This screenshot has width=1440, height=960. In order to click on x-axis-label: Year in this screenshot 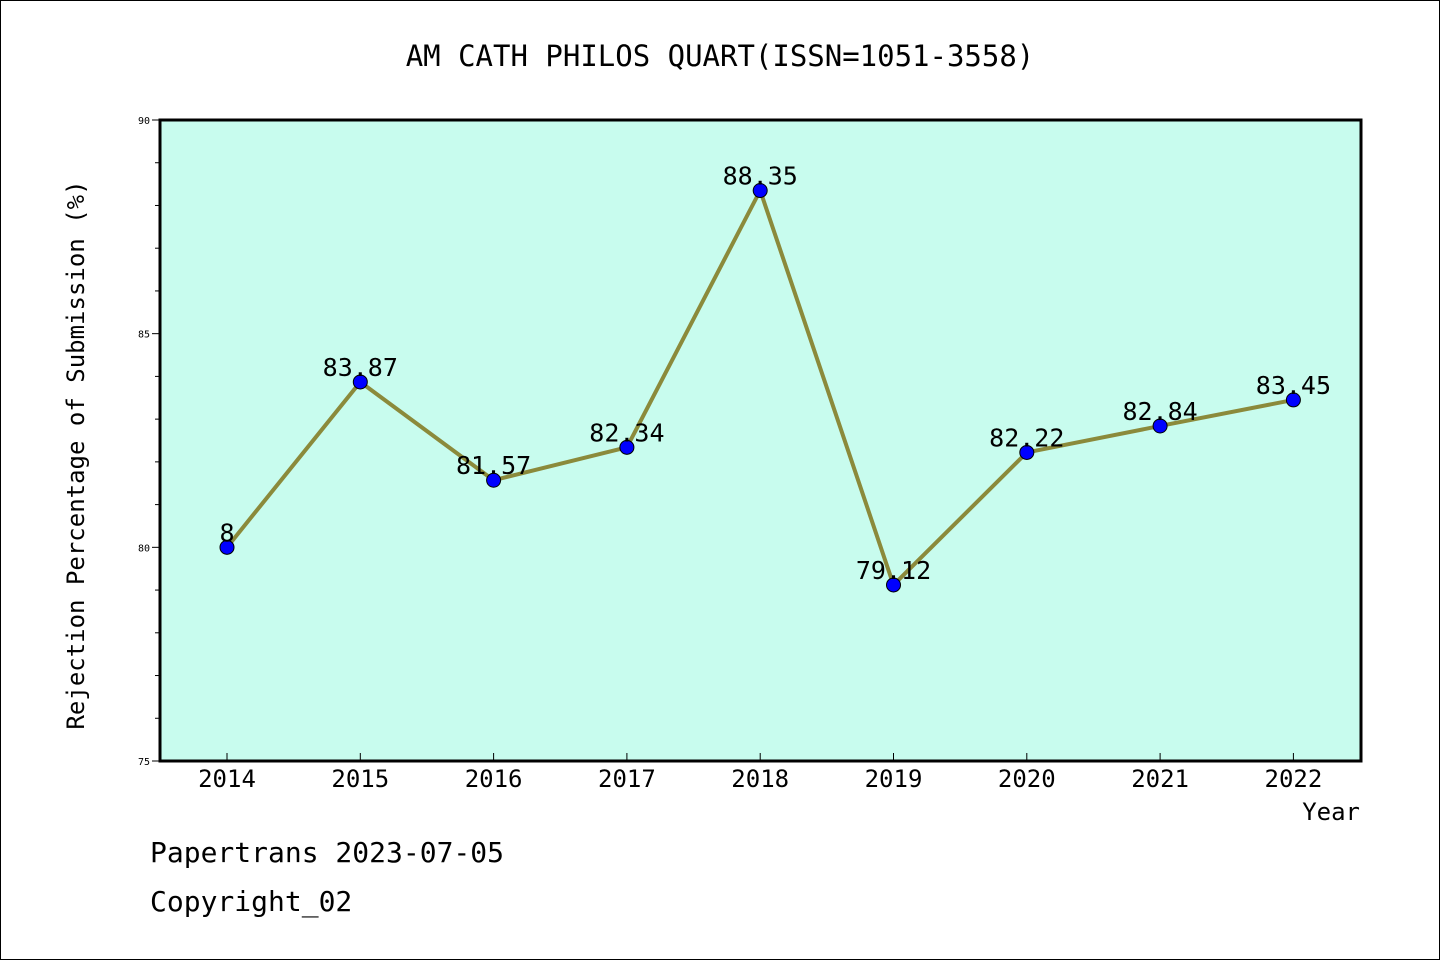, I will do `click(1331, 812)`.